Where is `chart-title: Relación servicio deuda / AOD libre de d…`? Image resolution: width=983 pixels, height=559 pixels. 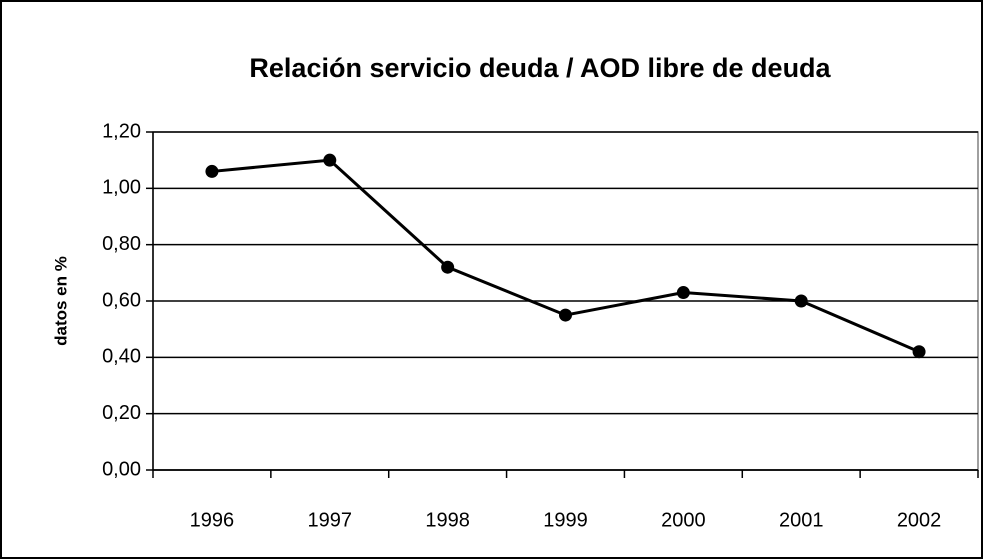 chart-title: Relación servicio deuda / AOD libre de d… is located at coordinates (540, 68).